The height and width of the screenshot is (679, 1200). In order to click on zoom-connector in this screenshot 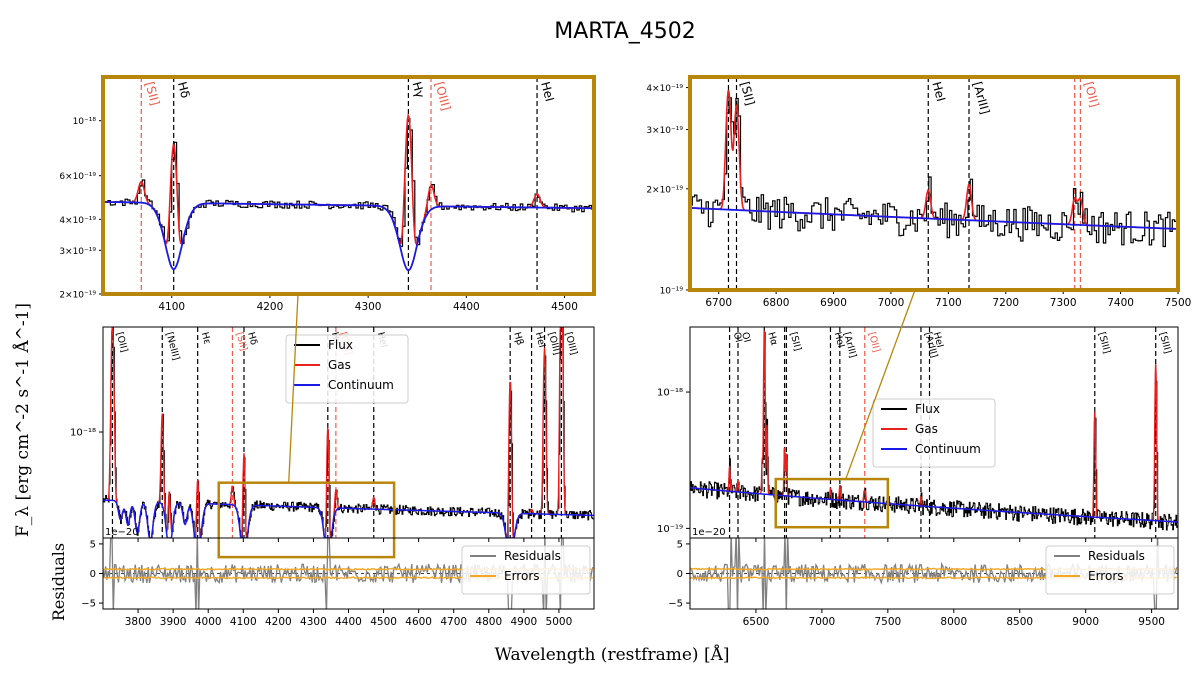, I will do `click(880, 384)`.